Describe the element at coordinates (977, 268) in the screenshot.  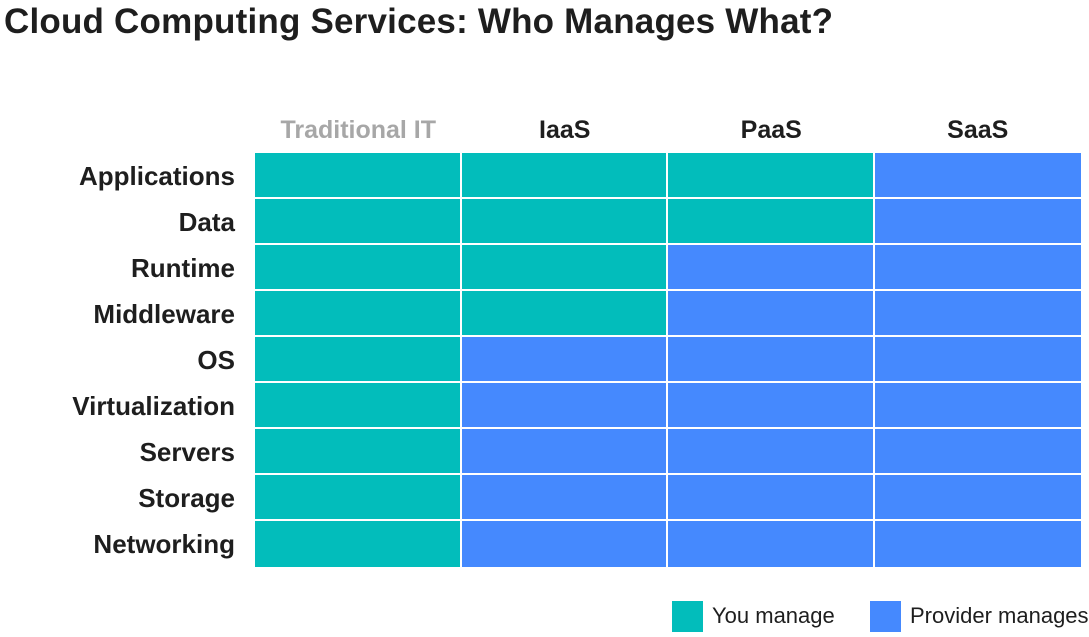
I see `cell-runtime-saas-provider` at that location.